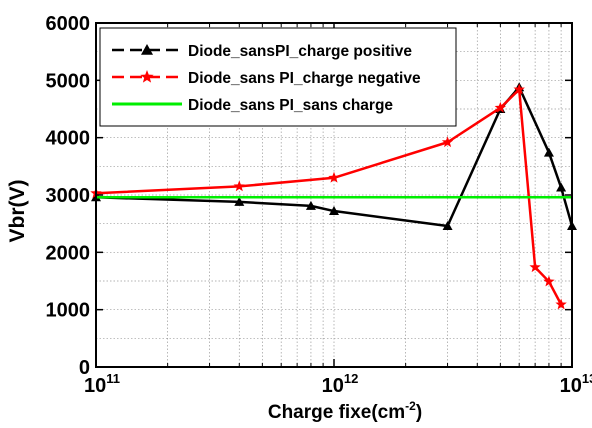 The image size is (592, 428). I want to click on y-tick-label: 3000, so click(68, 196).